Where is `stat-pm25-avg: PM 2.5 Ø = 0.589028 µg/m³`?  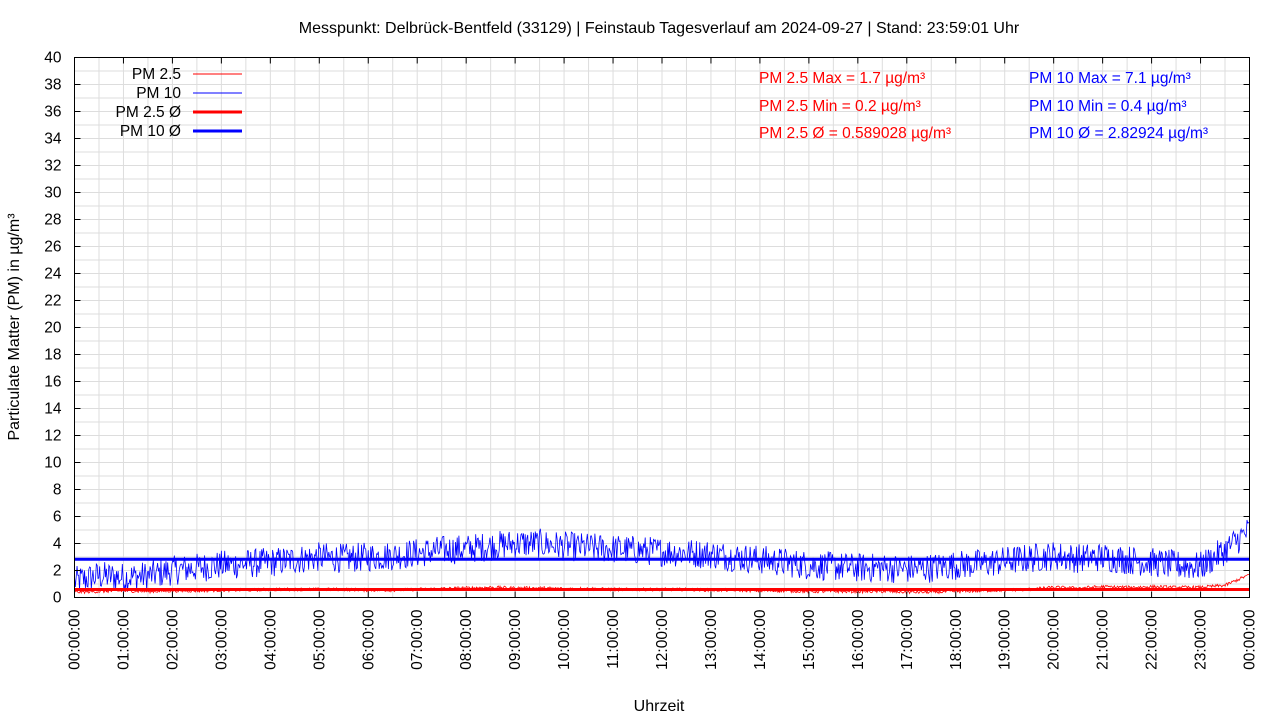
stat-pm25-avg: PM 2.5 Ø = 0.589028 µg/m³ is located at coordinates (855, 133).